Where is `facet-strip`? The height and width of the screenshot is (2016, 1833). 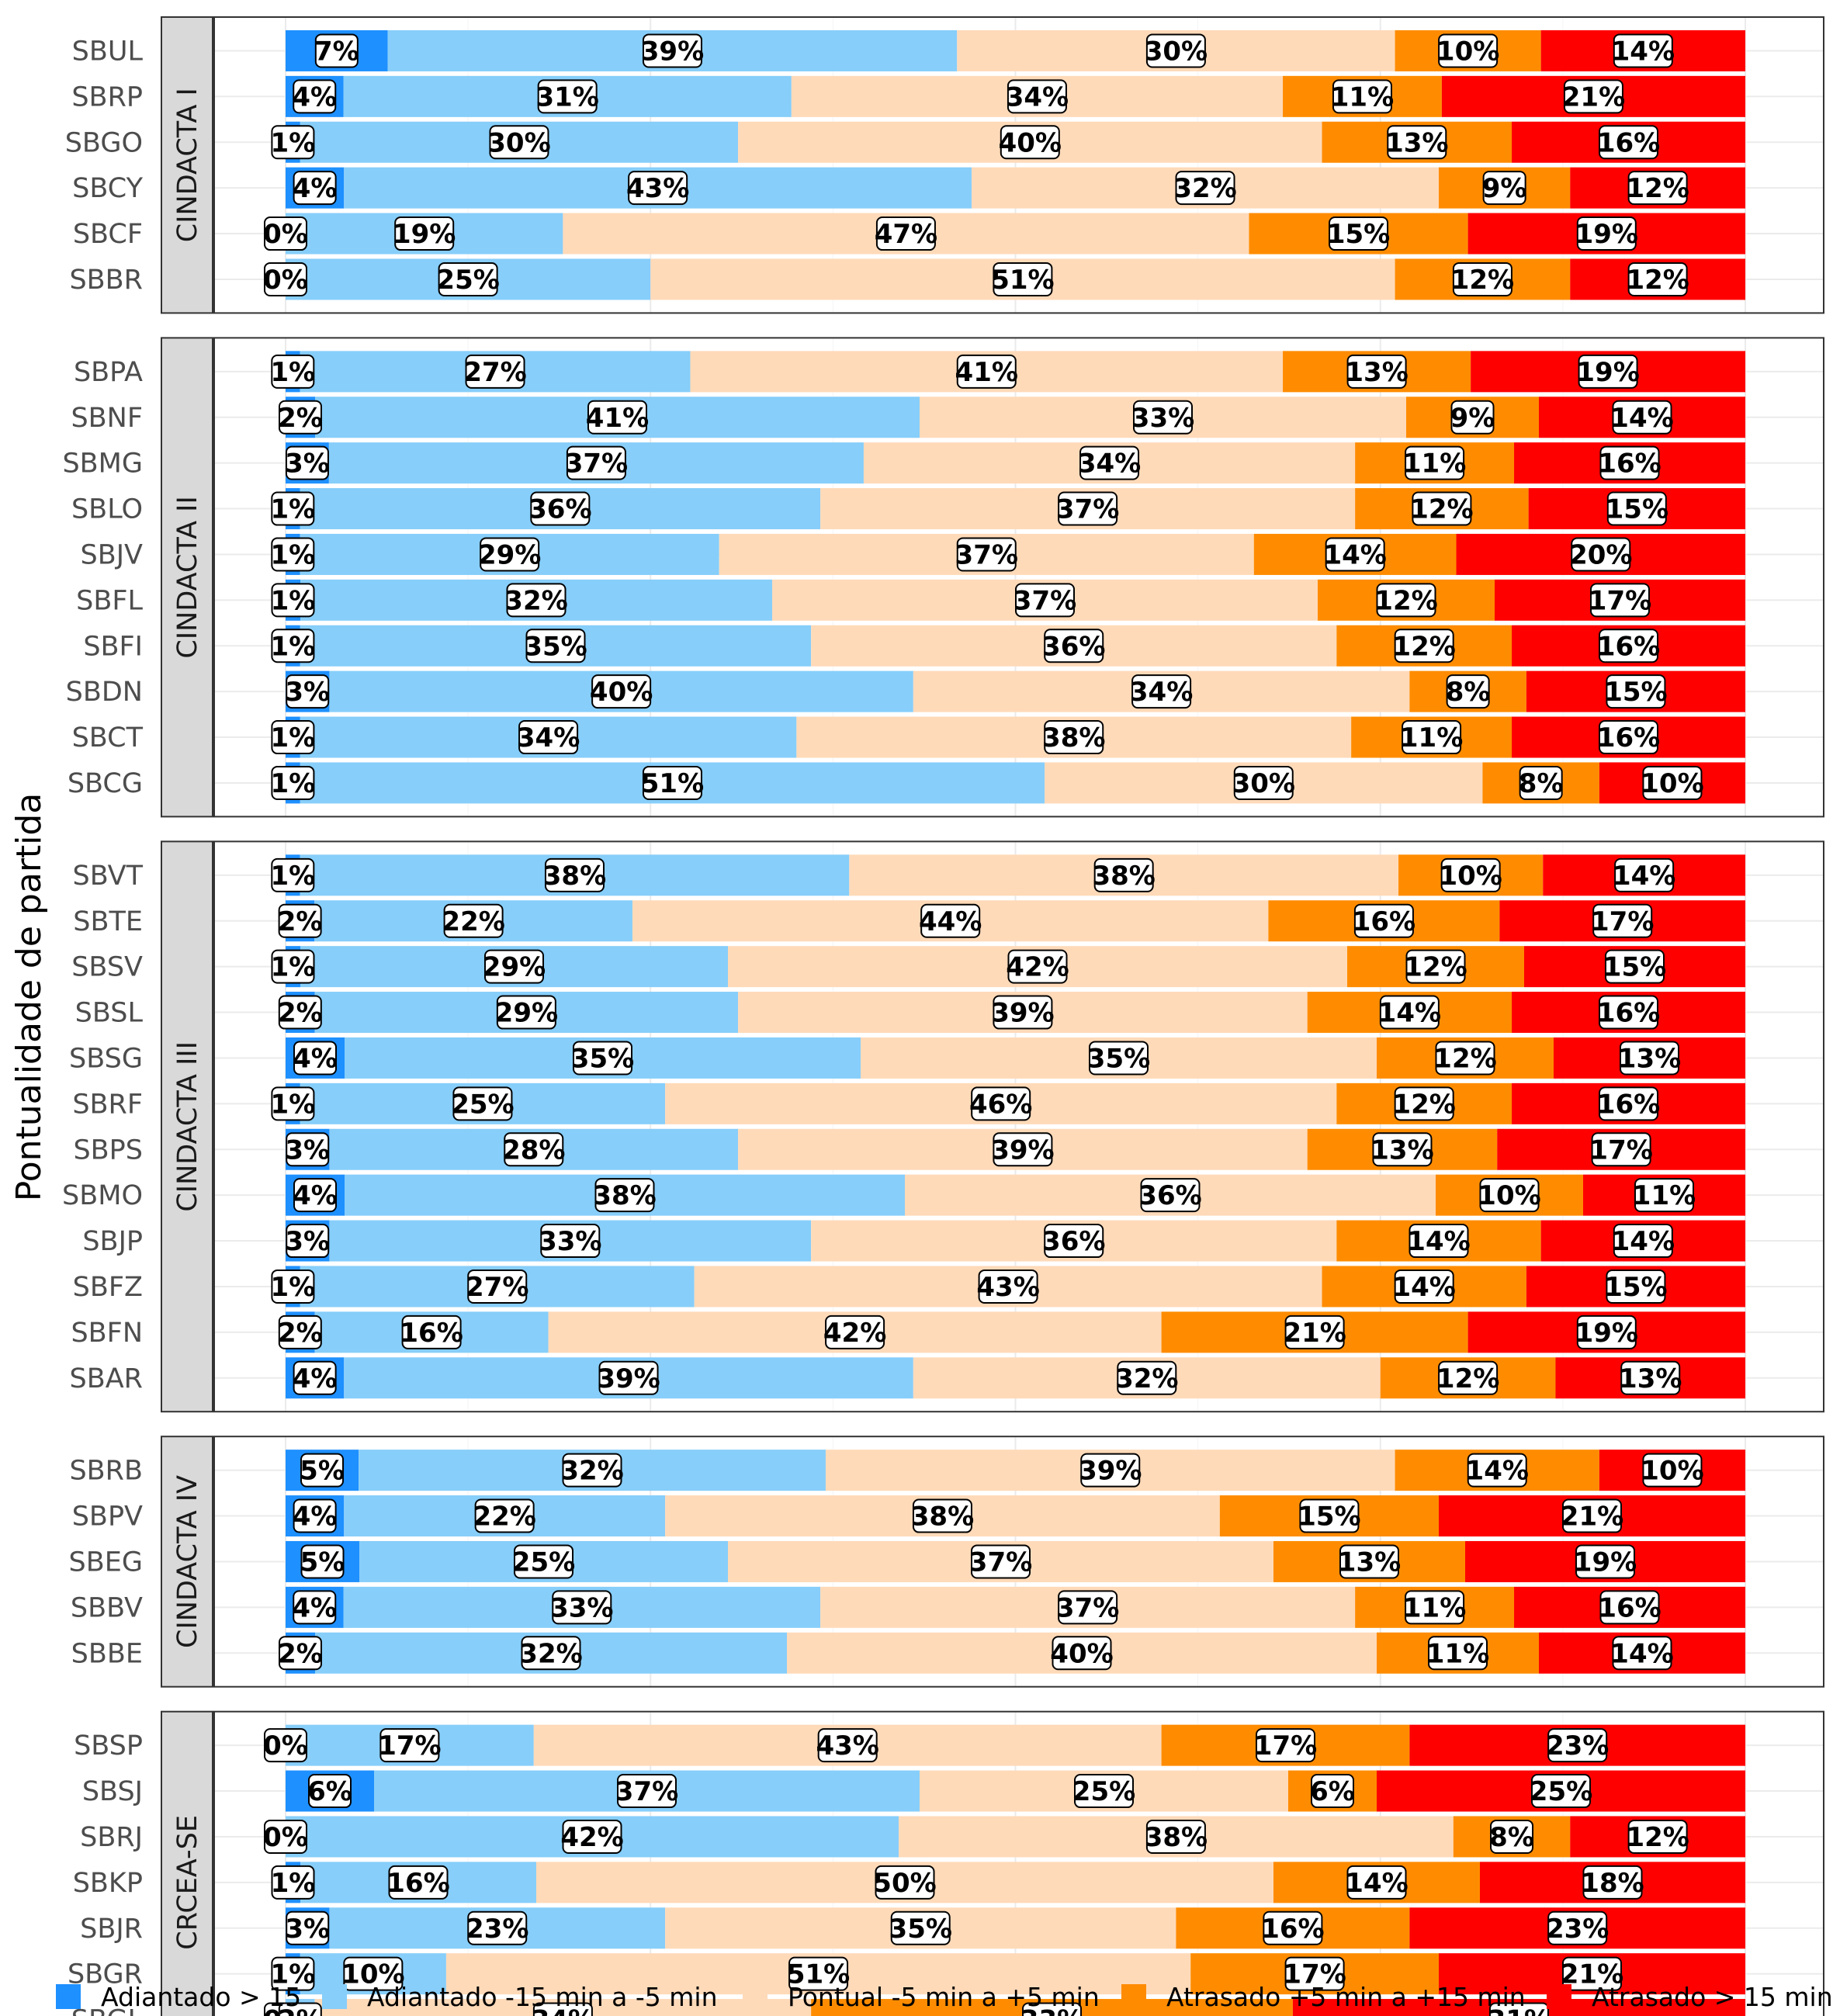 facet-strip is located at coordinates (187, 1863).